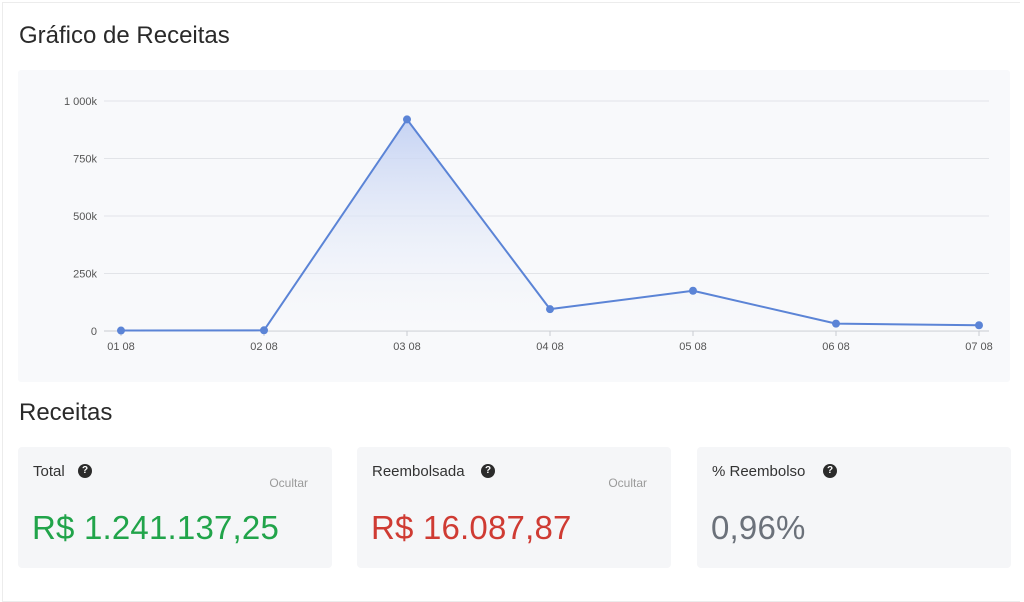 The height and width of the screenshot is (602, 1024). I want to click on y-tick-label: 250k, so click(85, 275).